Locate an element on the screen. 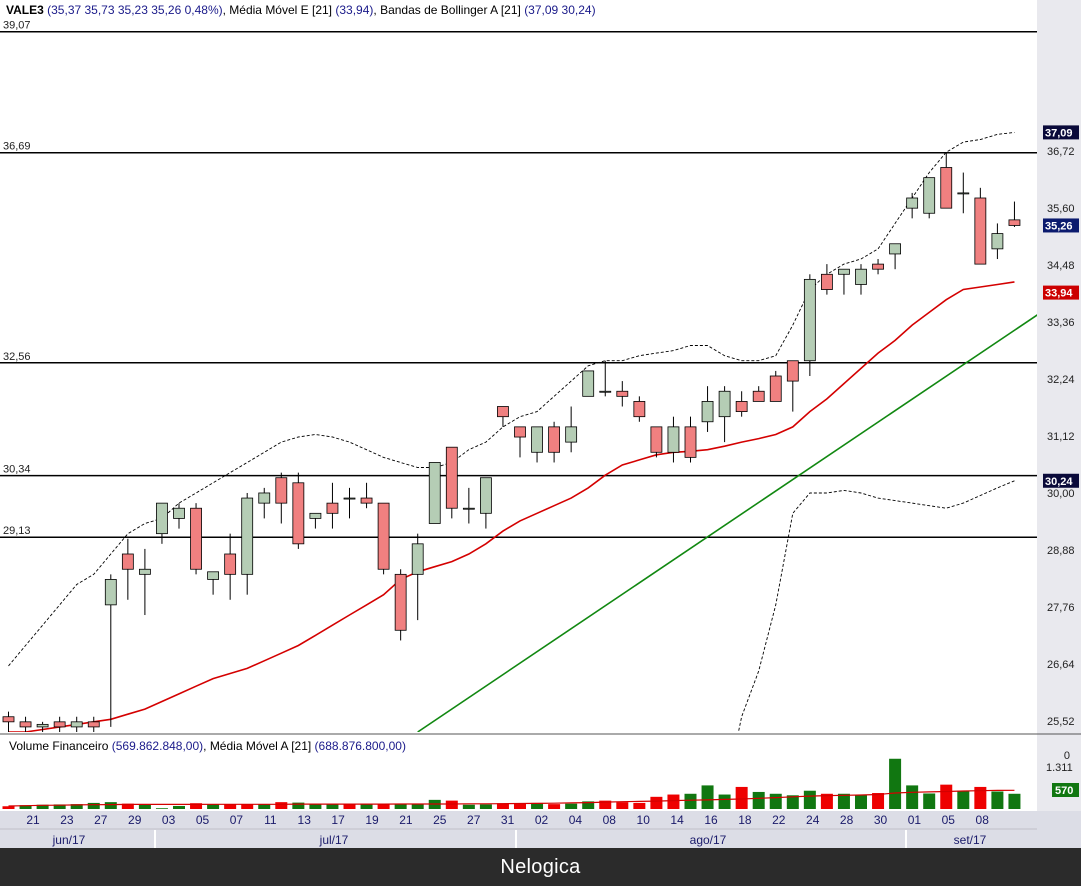 The image size is (1081, 886). horizontal-line-label: 32,56 is located at coordinates (17, 357).